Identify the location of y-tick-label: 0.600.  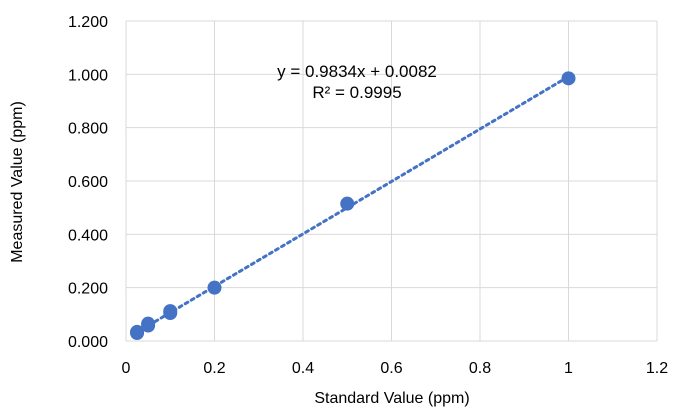
(88, 182).